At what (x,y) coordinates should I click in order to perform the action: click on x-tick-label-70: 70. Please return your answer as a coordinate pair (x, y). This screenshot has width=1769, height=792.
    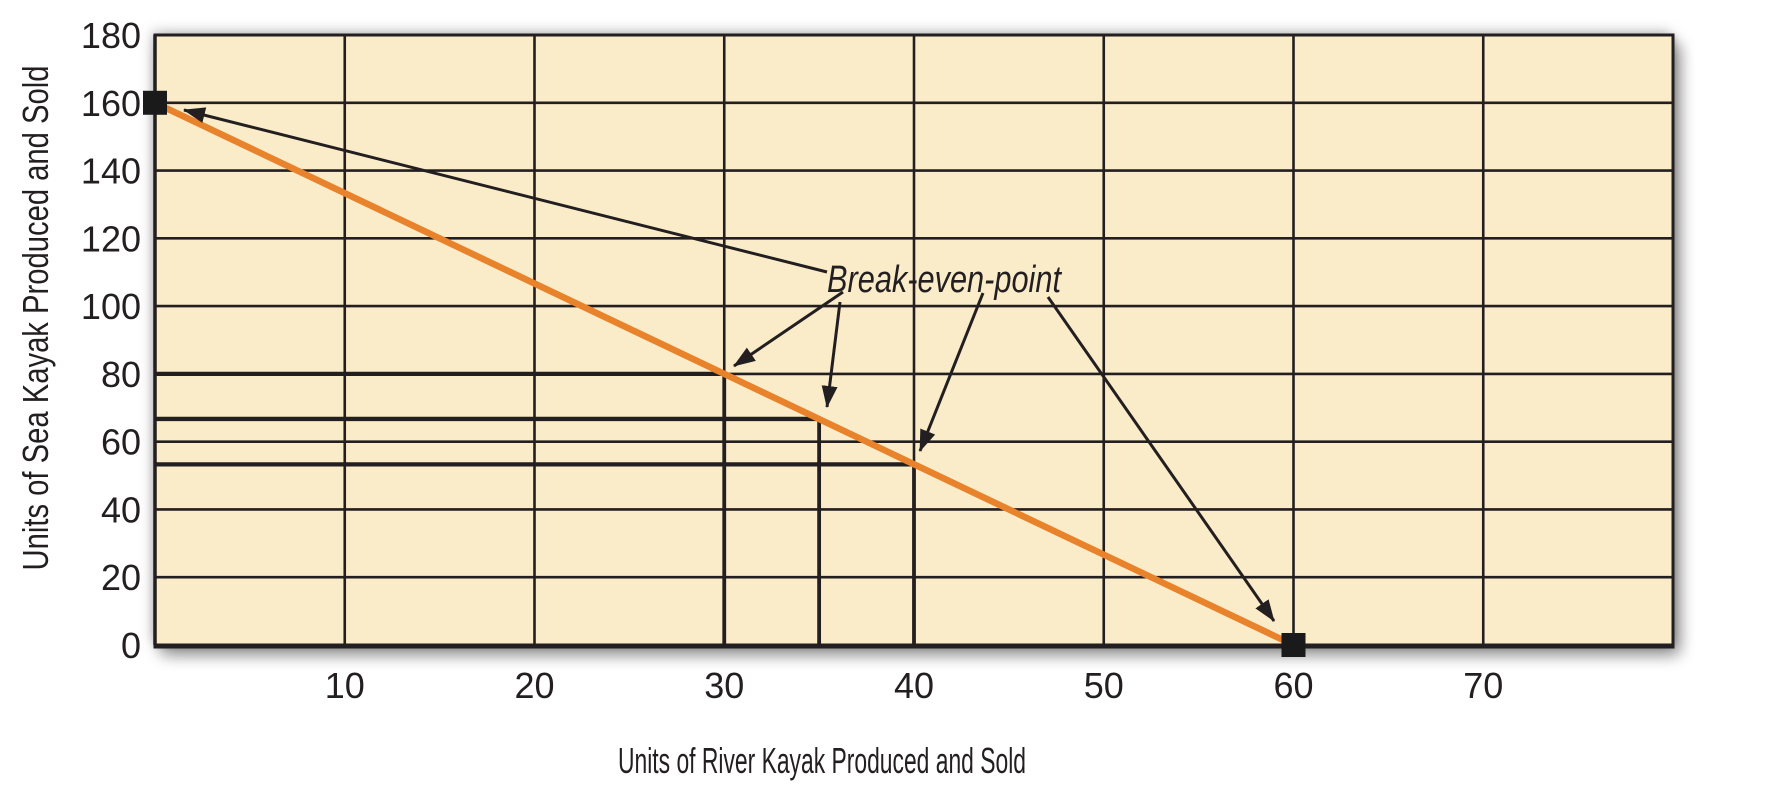
    Looking at the image, I should click on (1483, 685).